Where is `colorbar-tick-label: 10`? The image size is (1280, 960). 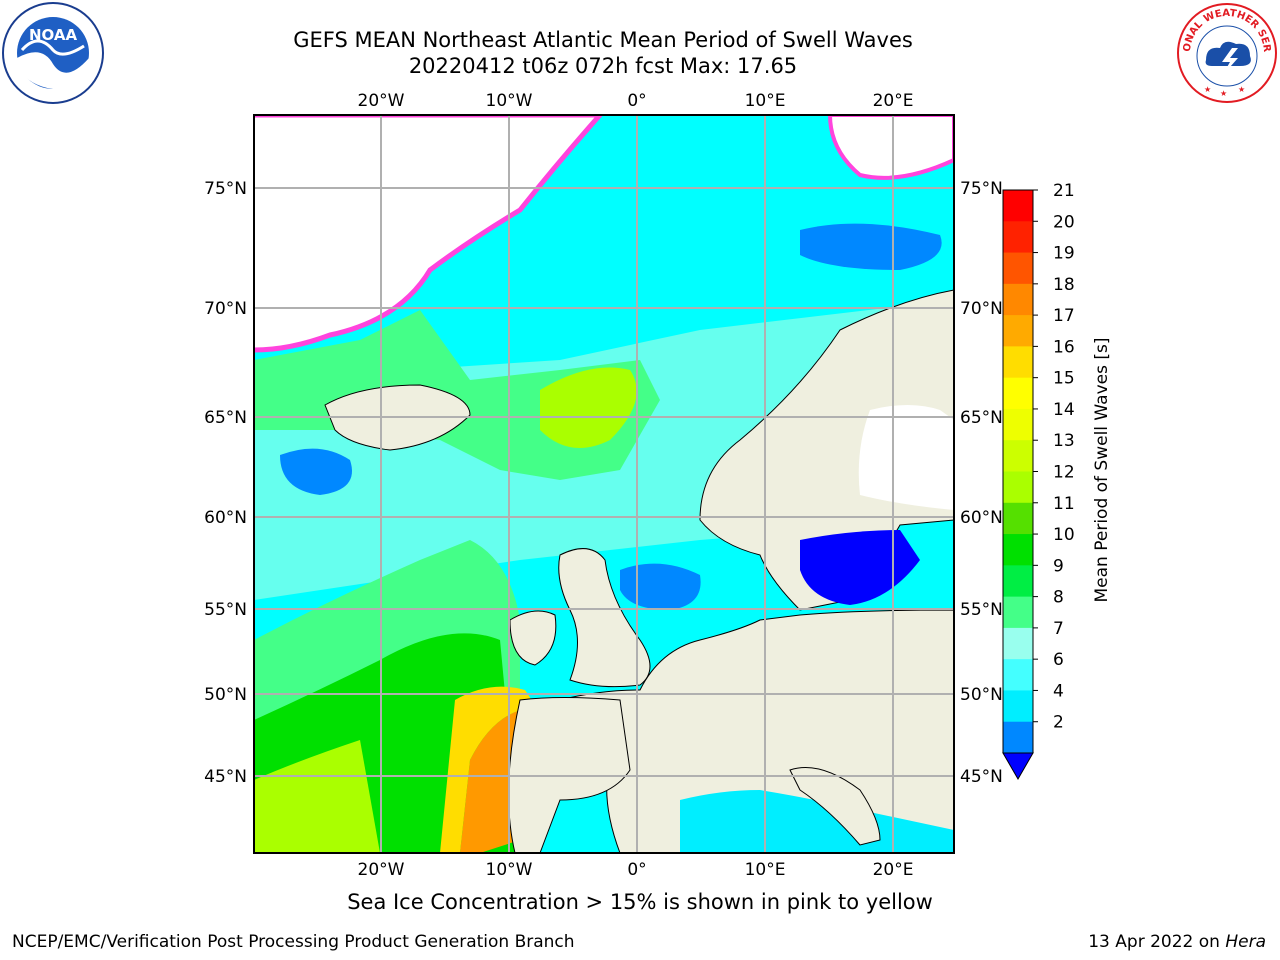 colorbar-tick-label: 10 is located at coordinates (1064, 535).